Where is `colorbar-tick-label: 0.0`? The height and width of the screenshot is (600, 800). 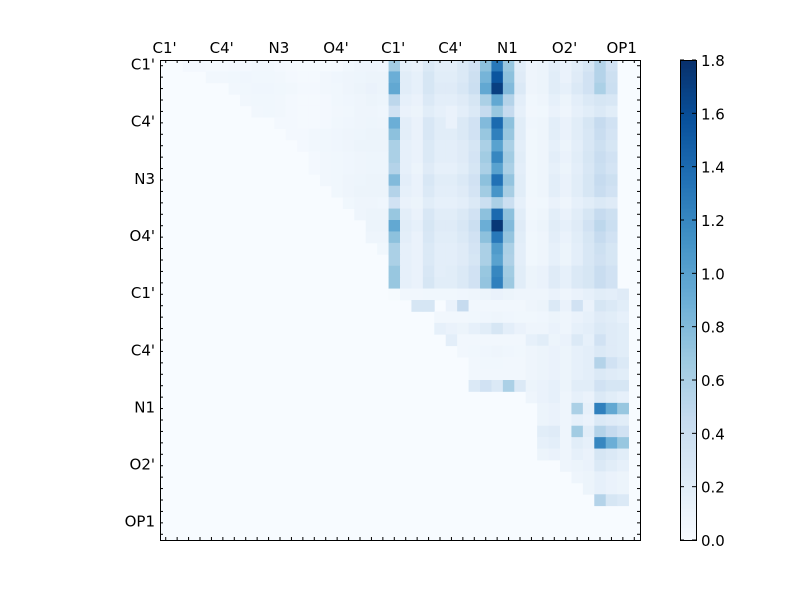 colorbar-tick-label: 0.0 is located at coordinates (713, 541).